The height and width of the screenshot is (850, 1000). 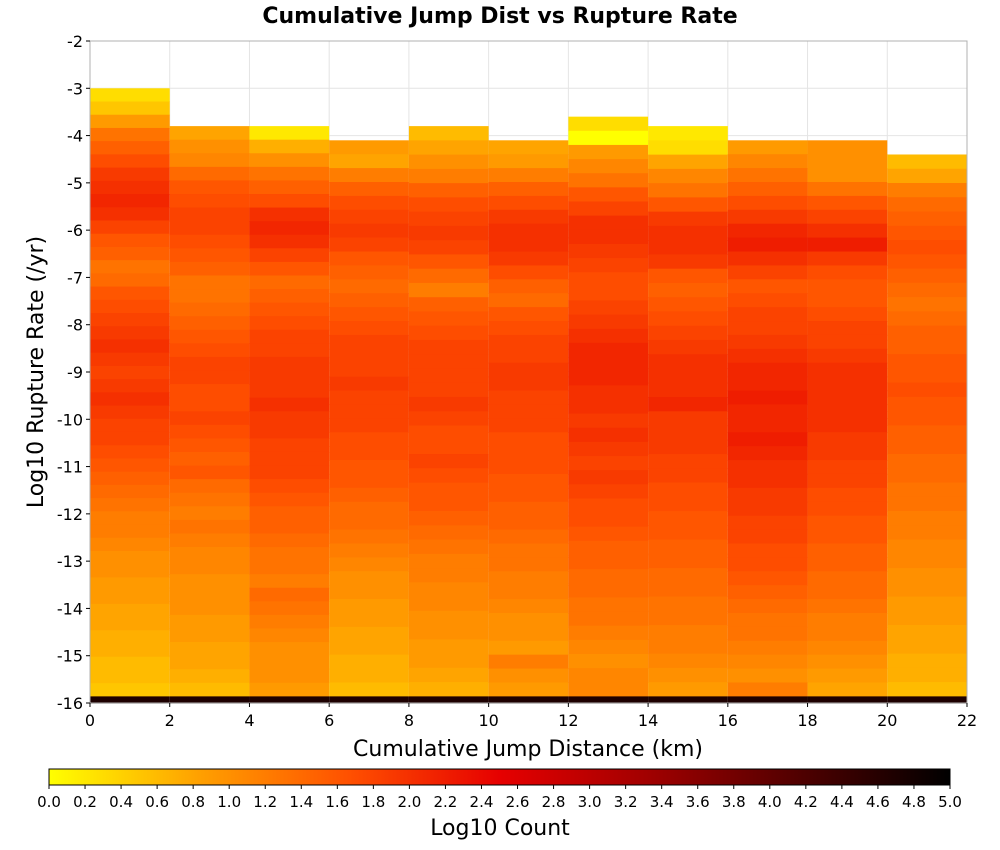 What do you see at coordinates (950, 802) in the screenshot?
I see `colorbar-tick-label: 5.0` at bounding box center [950, 802].